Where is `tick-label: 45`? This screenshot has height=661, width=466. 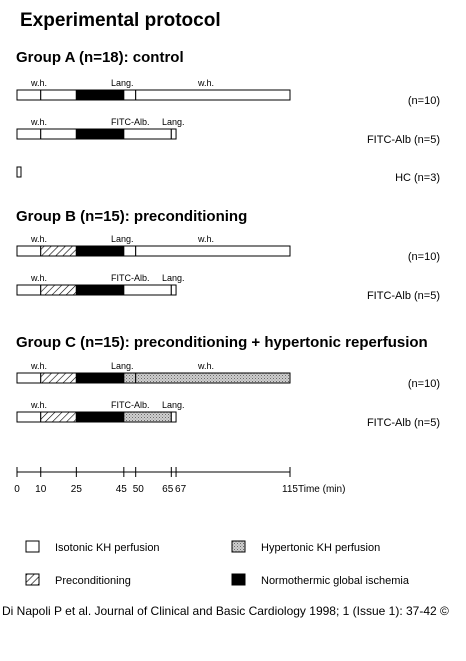 tick-label: 45 is located at coordinates (122, 489).